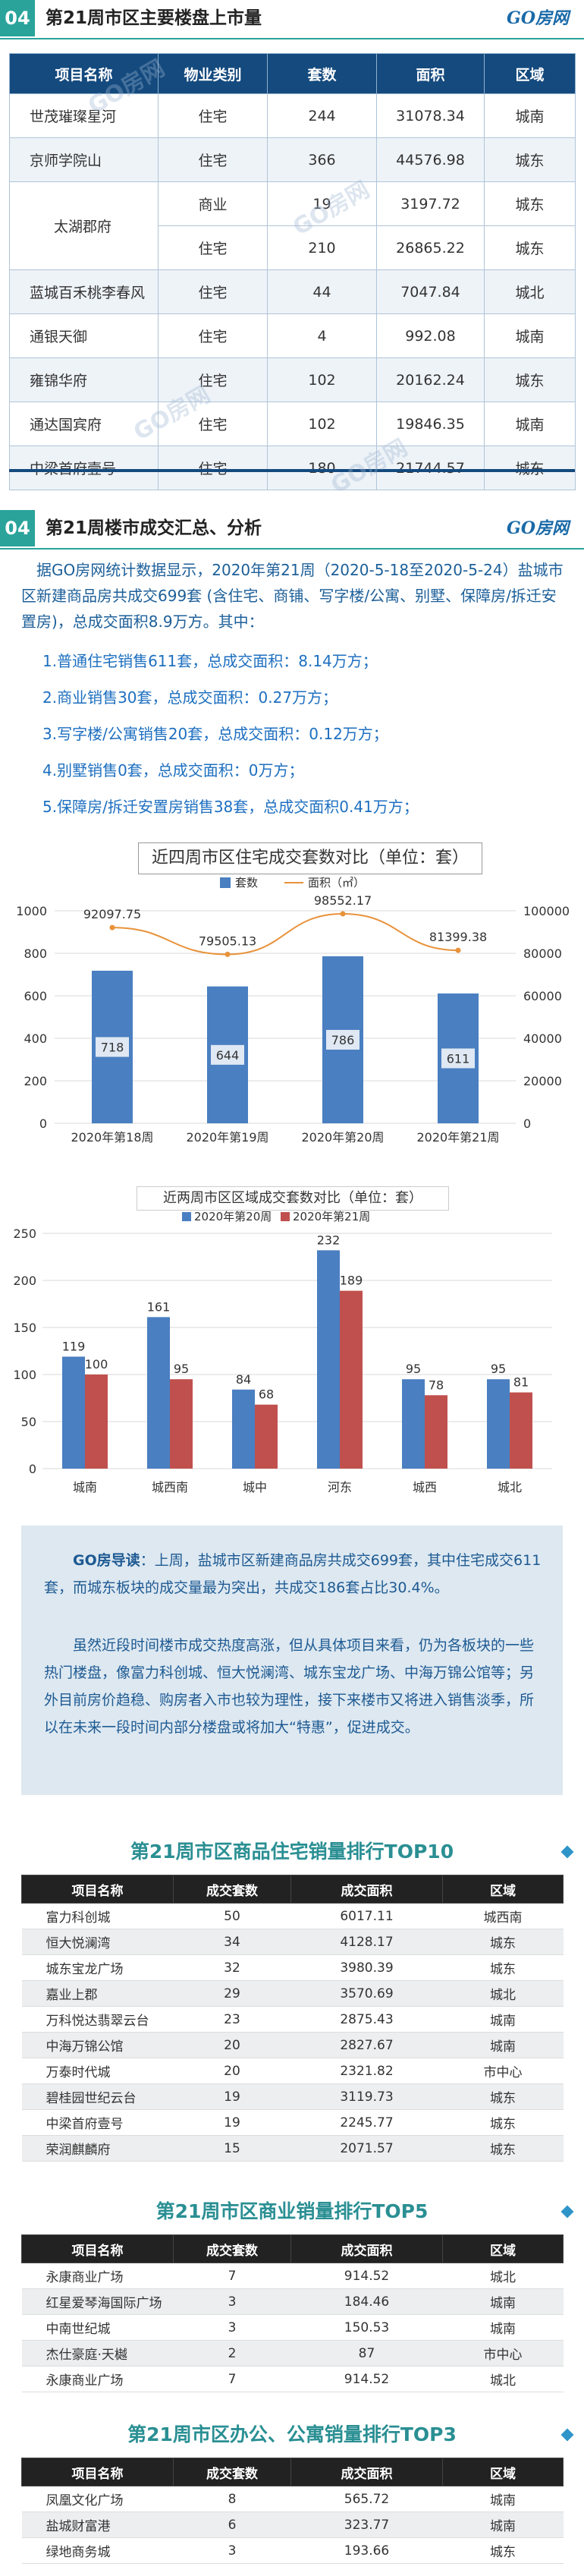 The image size is (584, 2576). What do you see at coordinates (459, 1058) in the screenshot?
I see `bar-value-label: 611` at bounding box center [459, 1058].